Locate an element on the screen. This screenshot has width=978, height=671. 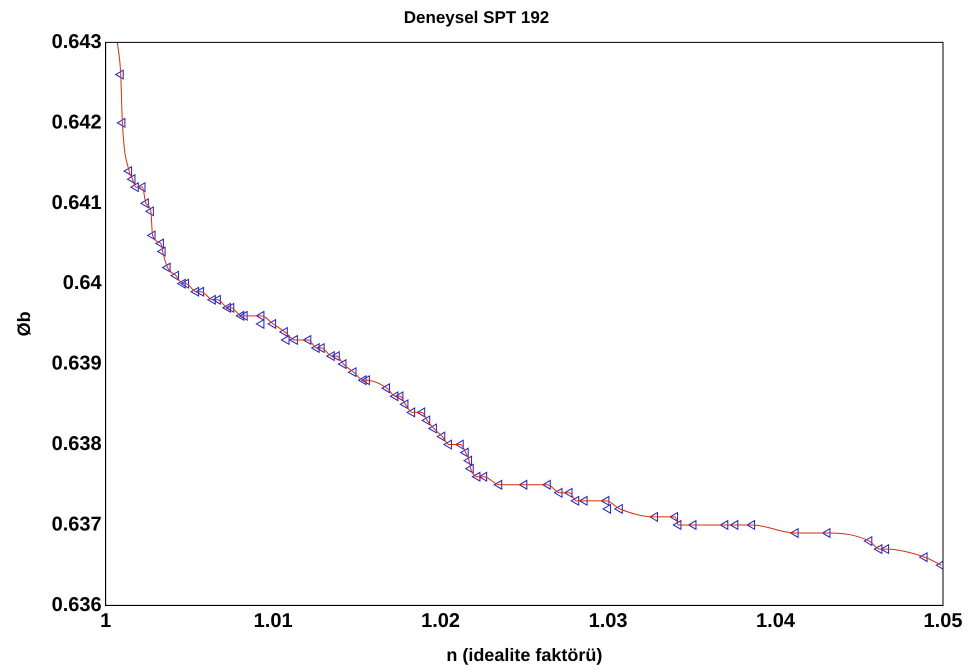
x-tick-label: 1.01 is located at coordinates (273, 621).